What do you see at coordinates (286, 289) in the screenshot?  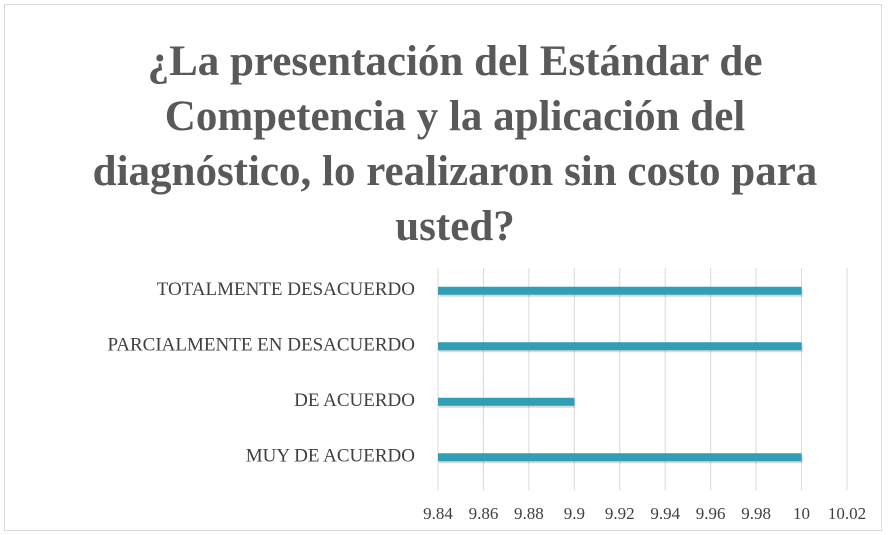 I see `y-tick-label: TOTALMENTE DESACUERDO` at bounding box center [286, 289].